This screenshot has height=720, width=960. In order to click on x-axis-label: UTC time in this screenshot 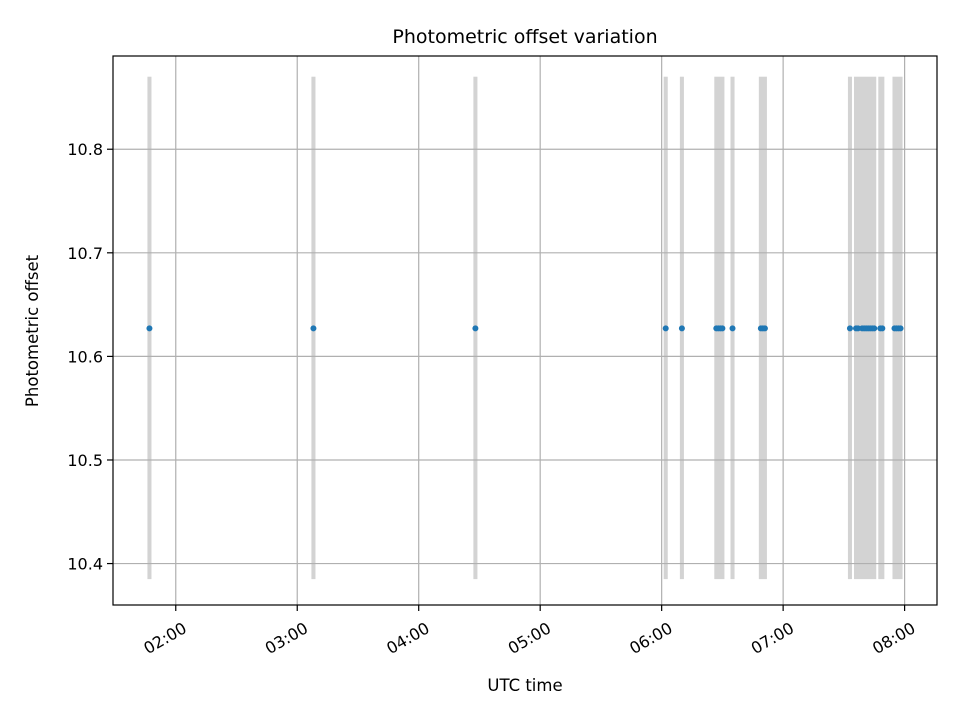, I will do `click(524, 685)`.